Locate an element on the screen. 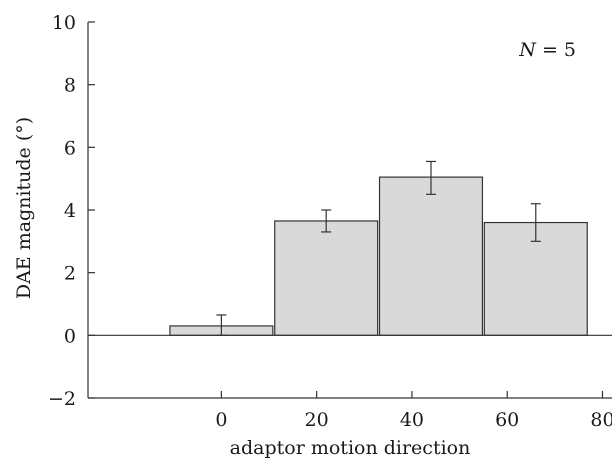 Image resolution: width=612 pixels, height=462 pixels. x-tick-label: 60 is located at coordinates (507, 420).